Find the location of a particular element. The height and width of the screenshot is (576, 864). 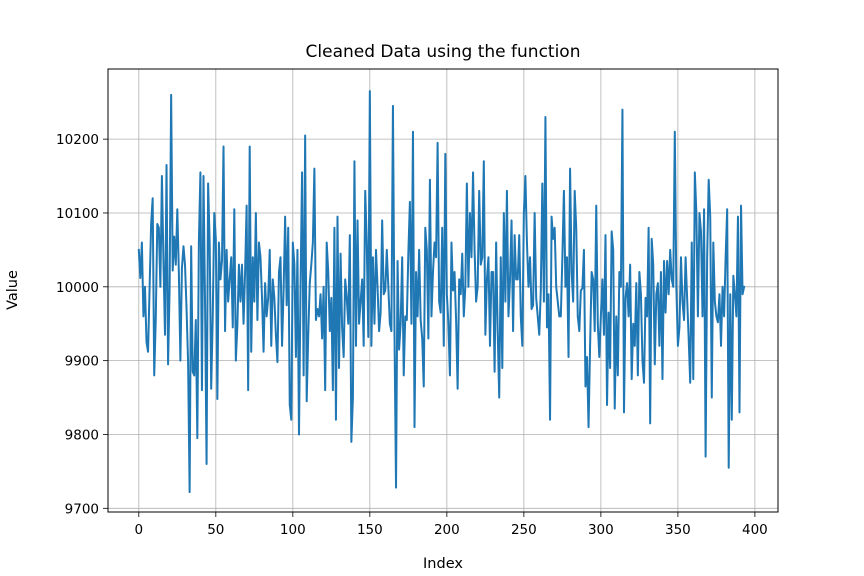

x-tick-label: 400 is located at coordinates (755, 530).